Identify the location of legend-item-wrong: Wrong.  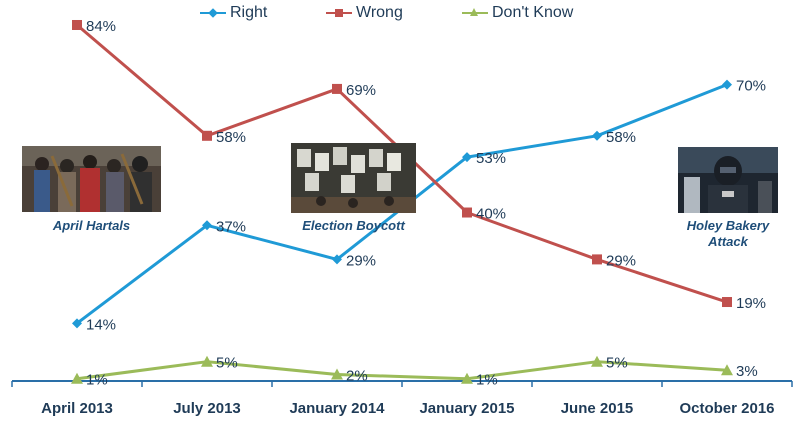
(364, 13).